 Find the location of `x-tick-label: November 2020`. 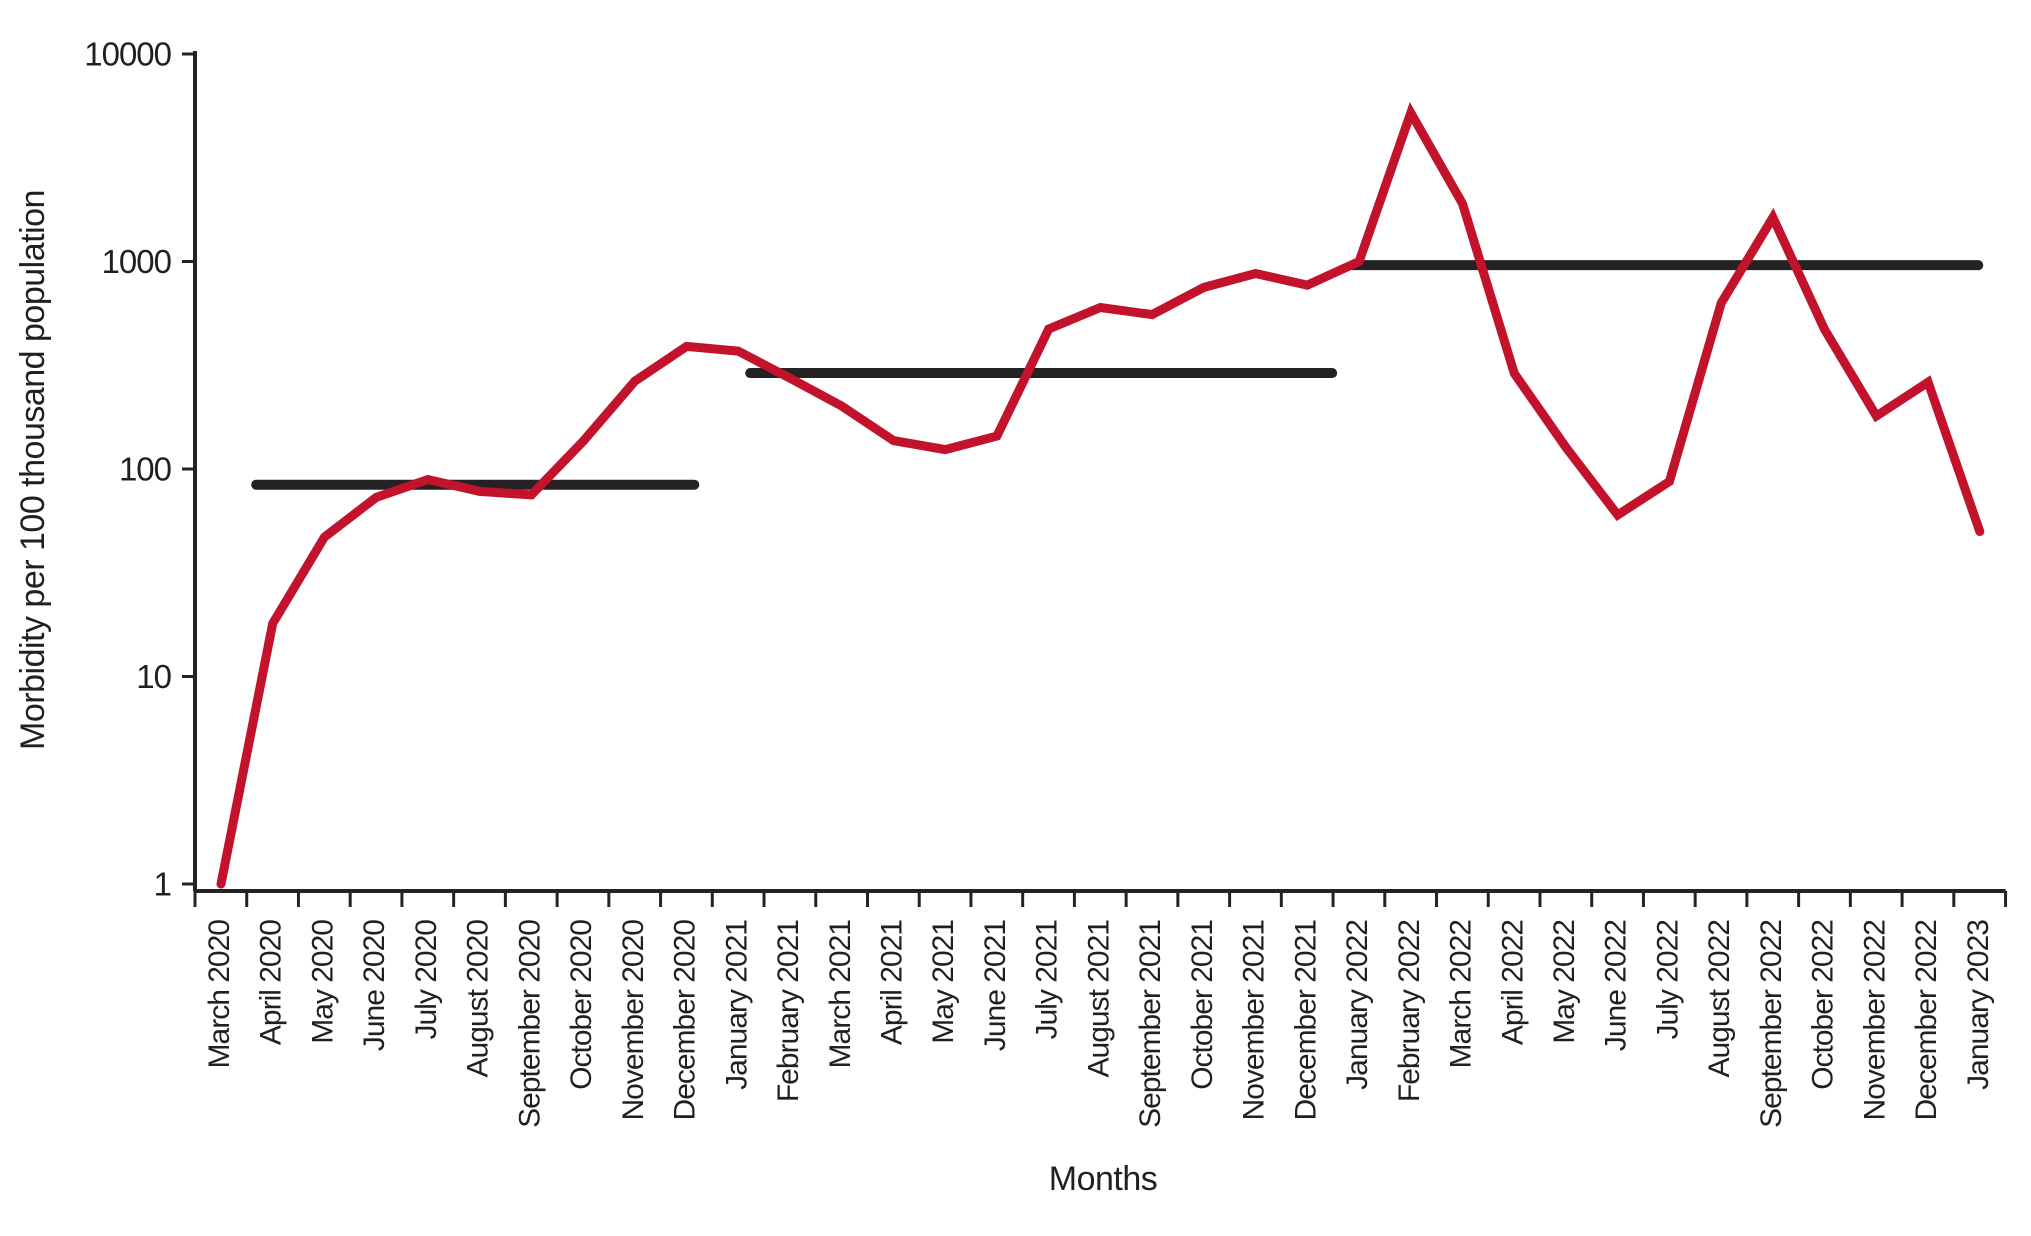

x-tick-label: November 2020 is located at coordinates (633, 1020).